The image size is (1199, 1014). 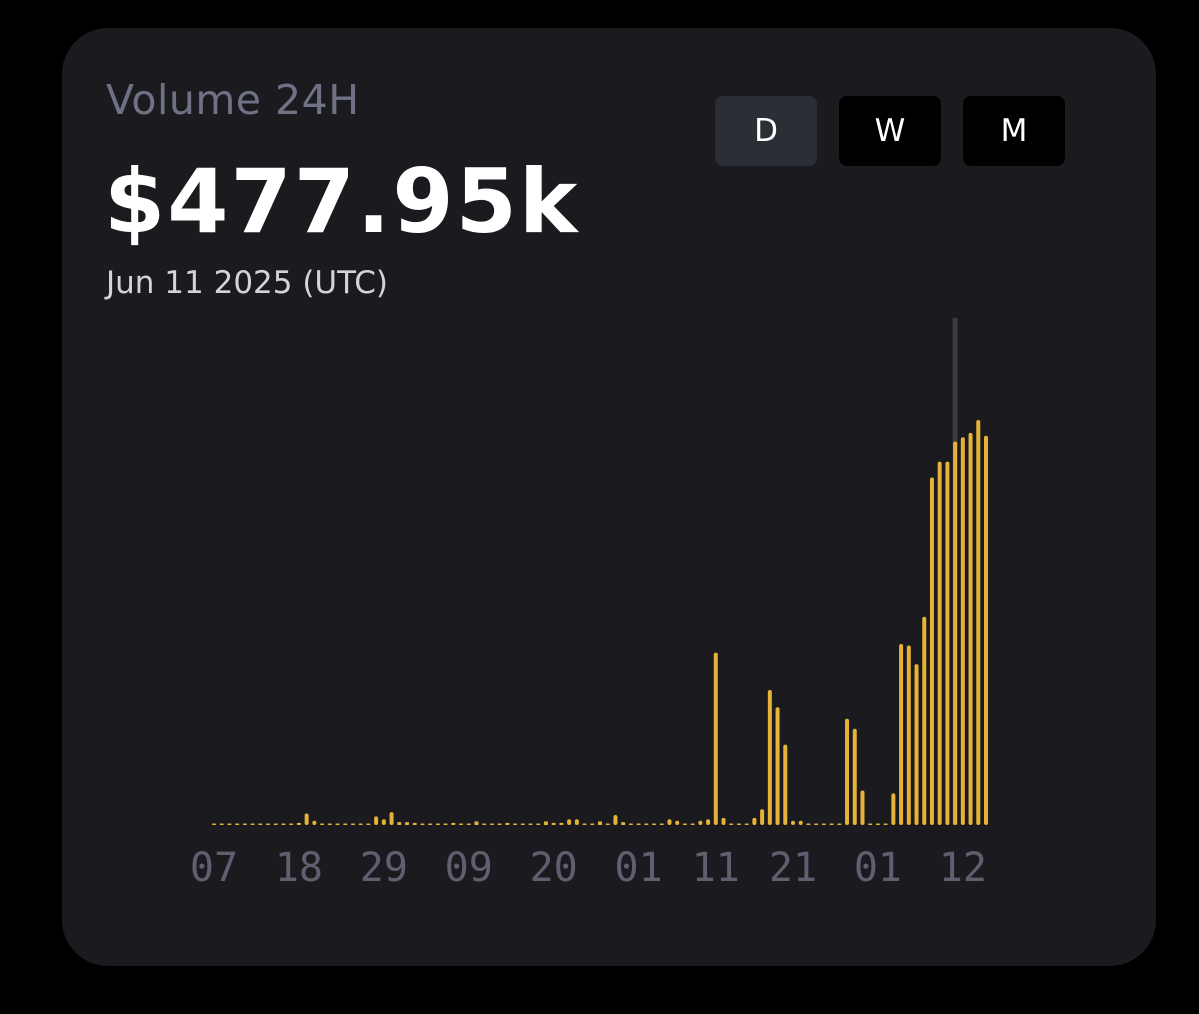 What do you see at coordinates (1014, 131) in the screenshot?
I see `period-month-button: M` at bounding box center [1014, 131].